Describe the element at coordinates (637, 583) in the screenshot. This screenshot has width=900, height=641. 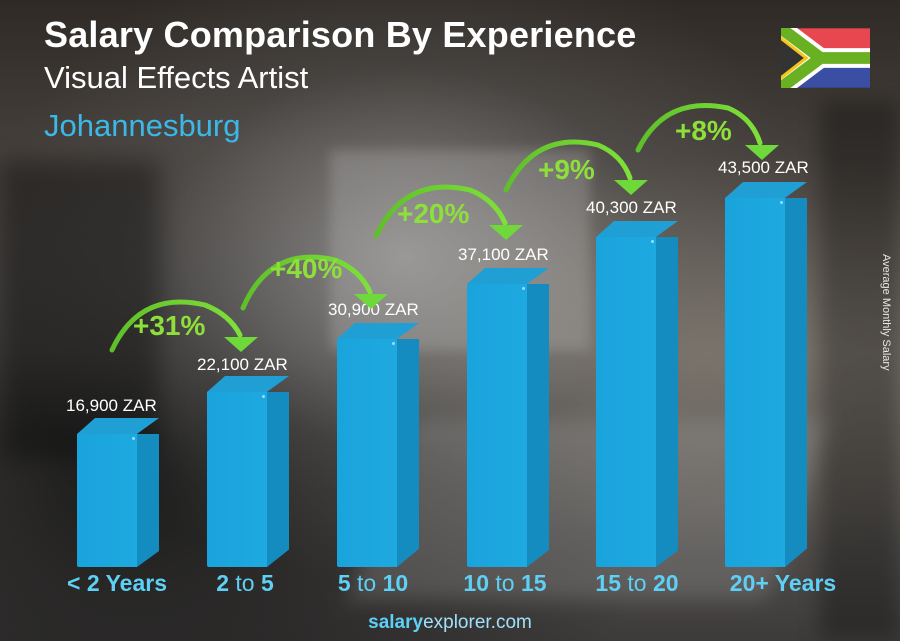
I see `x-label-15-to-20: 15 to 20` at that location.